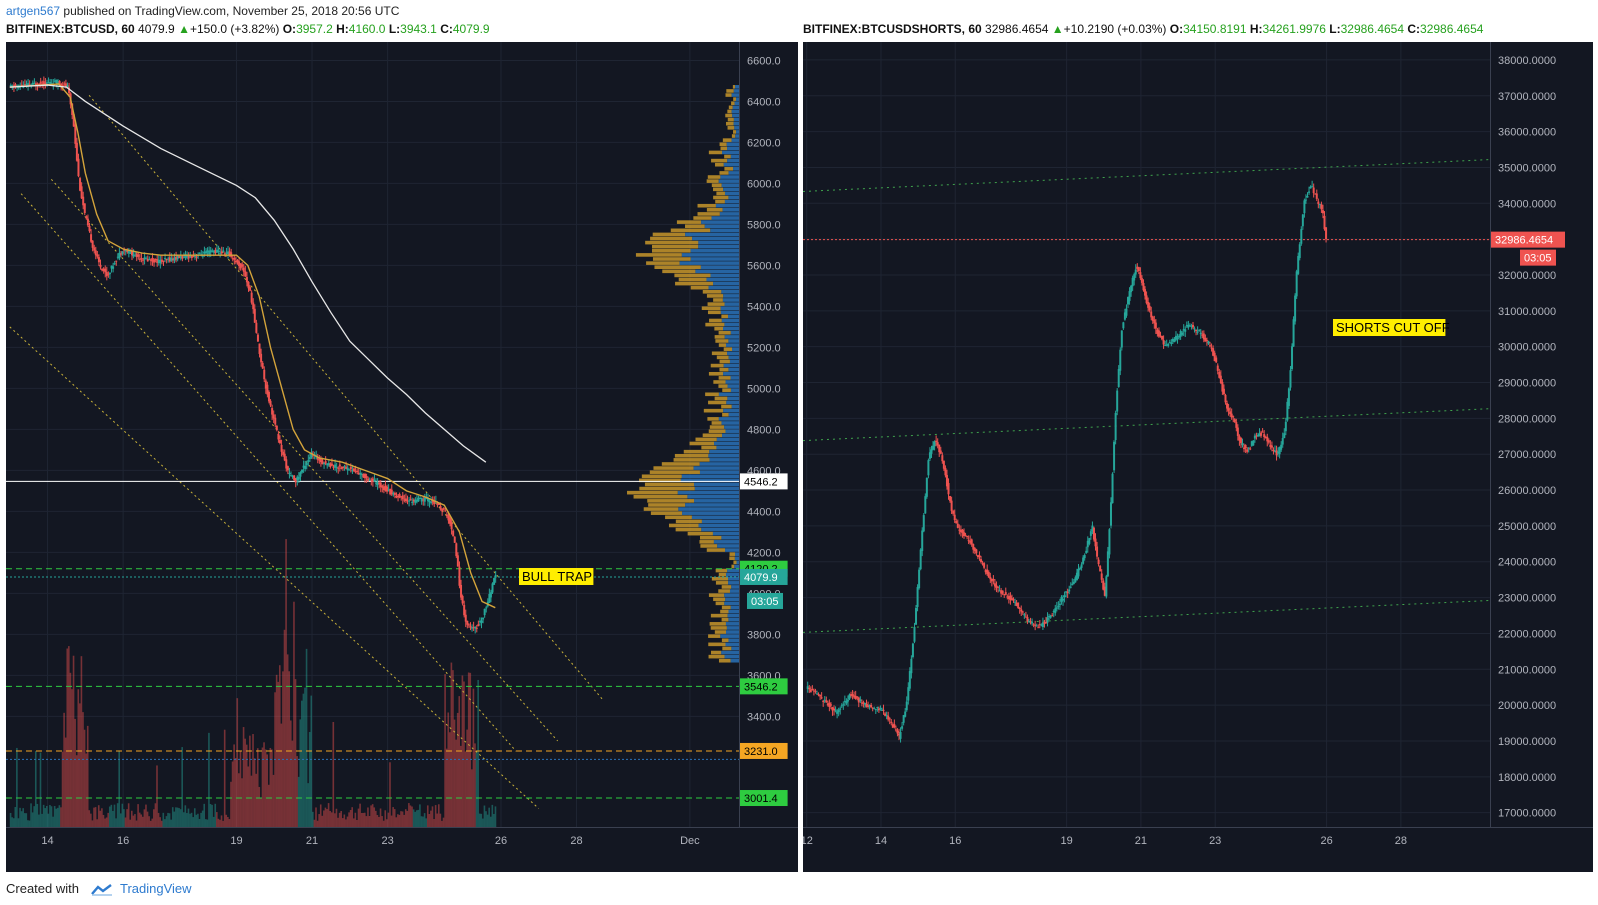 Image resolution: width=1598 pixels, height=905 pixels. What do you see at coordinates (892, 29) in the screenshot?
I see `right-symbol: BITFINEX:BTCUSDSHORTS, 60` at bounding box center [892, 29].